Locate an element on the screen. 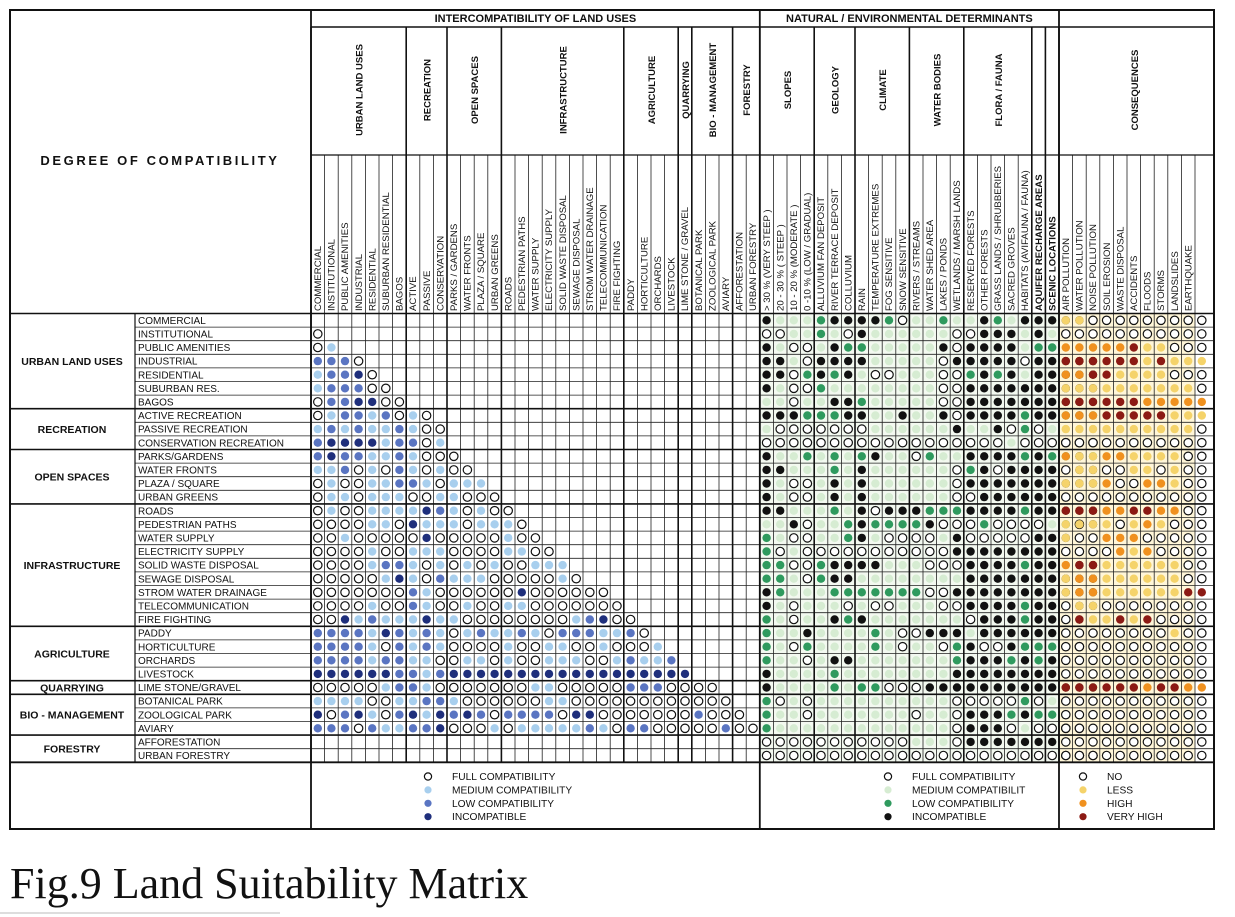 The width and height of the screenshot is (1235, 917). column-label: NOISE POLLUTION is located at coordinates (1093, 267).